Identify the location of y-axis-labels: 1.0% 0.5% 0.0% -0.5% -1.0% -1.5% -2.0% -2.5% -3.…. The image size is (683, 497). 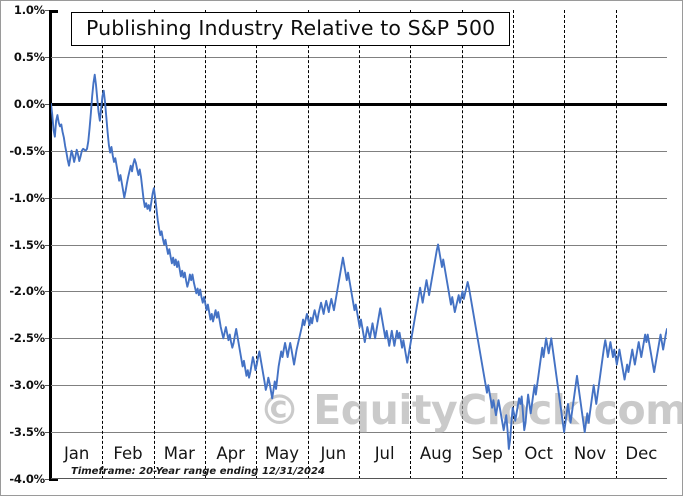
(26, 249).